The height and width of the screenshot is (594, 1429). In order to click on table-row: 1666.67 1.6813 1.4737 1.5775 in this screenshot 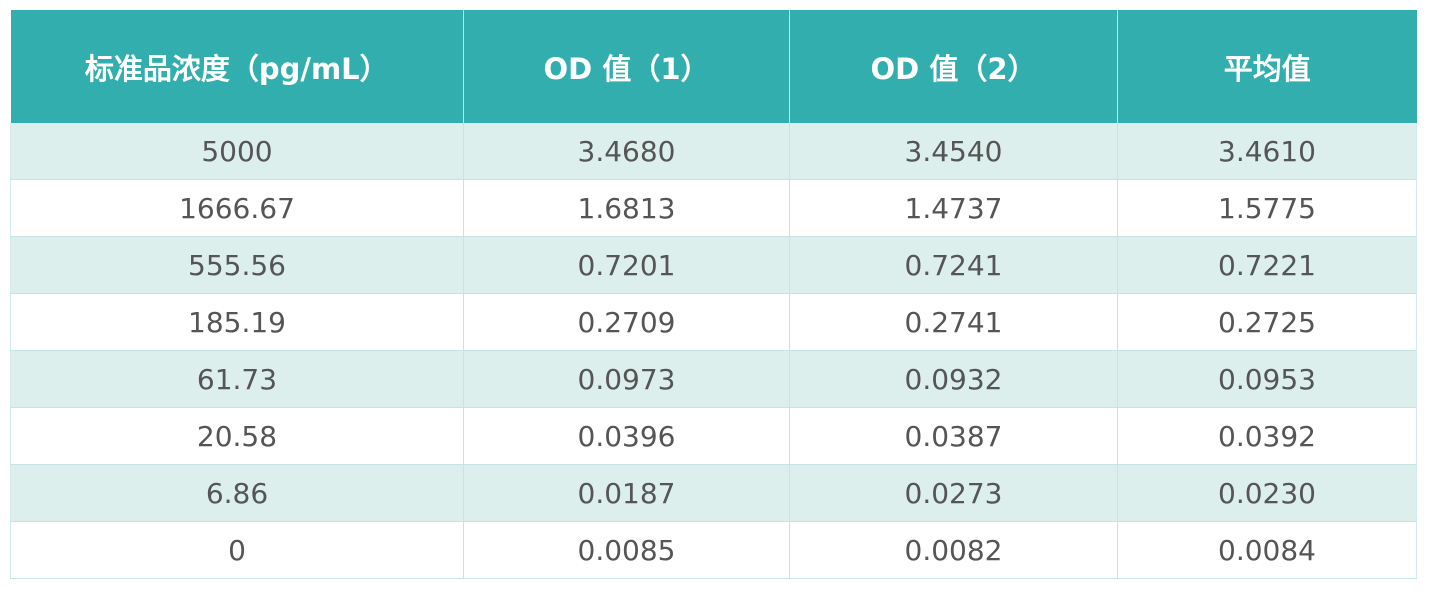, I will do `click(713, 208)`.